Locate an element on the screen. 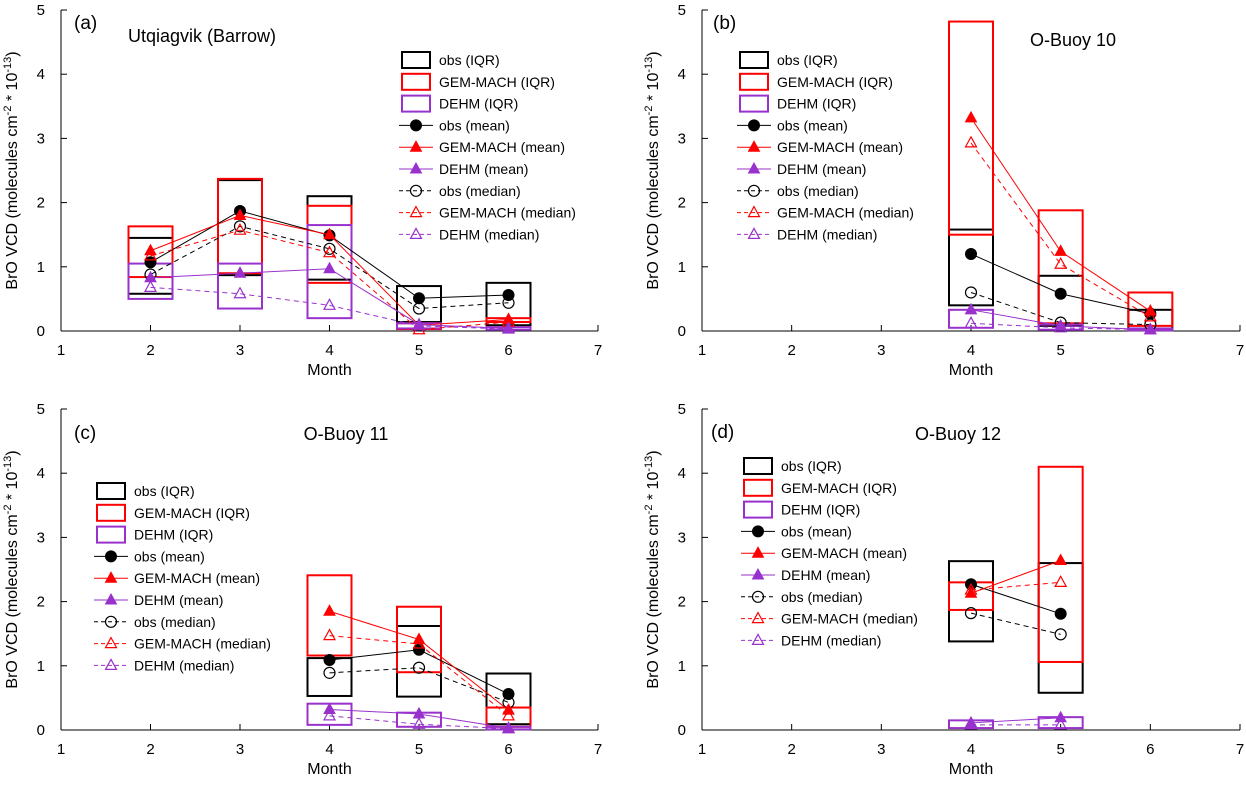 The image size is (1246, 798). obs-mean-line is located at coordinates (1060, 284).